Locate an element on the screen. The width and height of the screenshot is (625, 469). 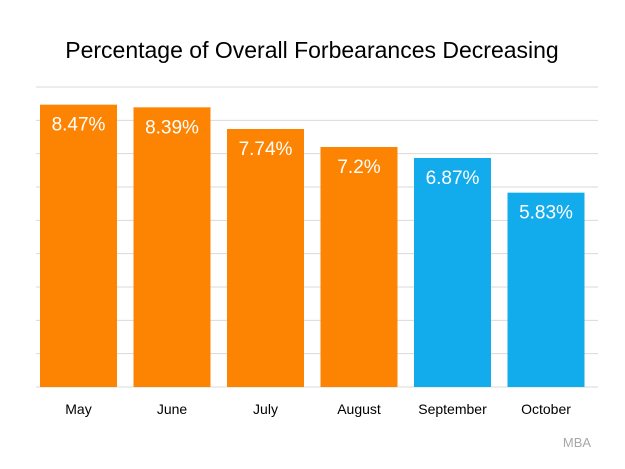
category-label-june: June is located at coordinates (172, 409).